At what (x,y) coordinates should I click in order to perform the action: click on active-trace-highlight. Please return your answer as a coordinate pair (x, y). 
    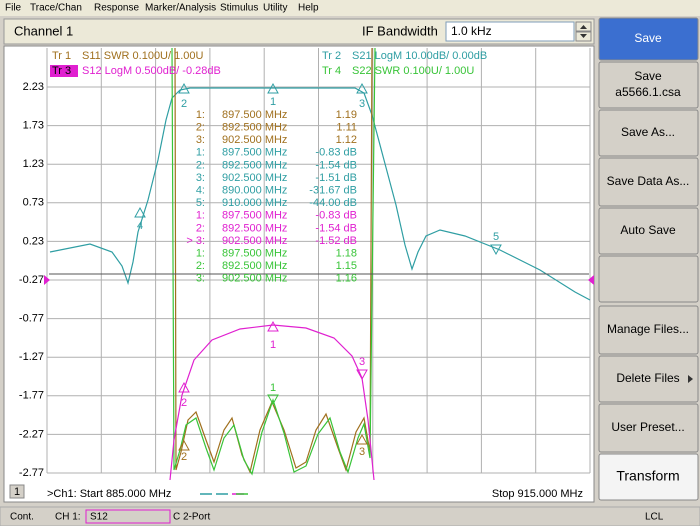
    Looking at the image, I should click on (64, 71).